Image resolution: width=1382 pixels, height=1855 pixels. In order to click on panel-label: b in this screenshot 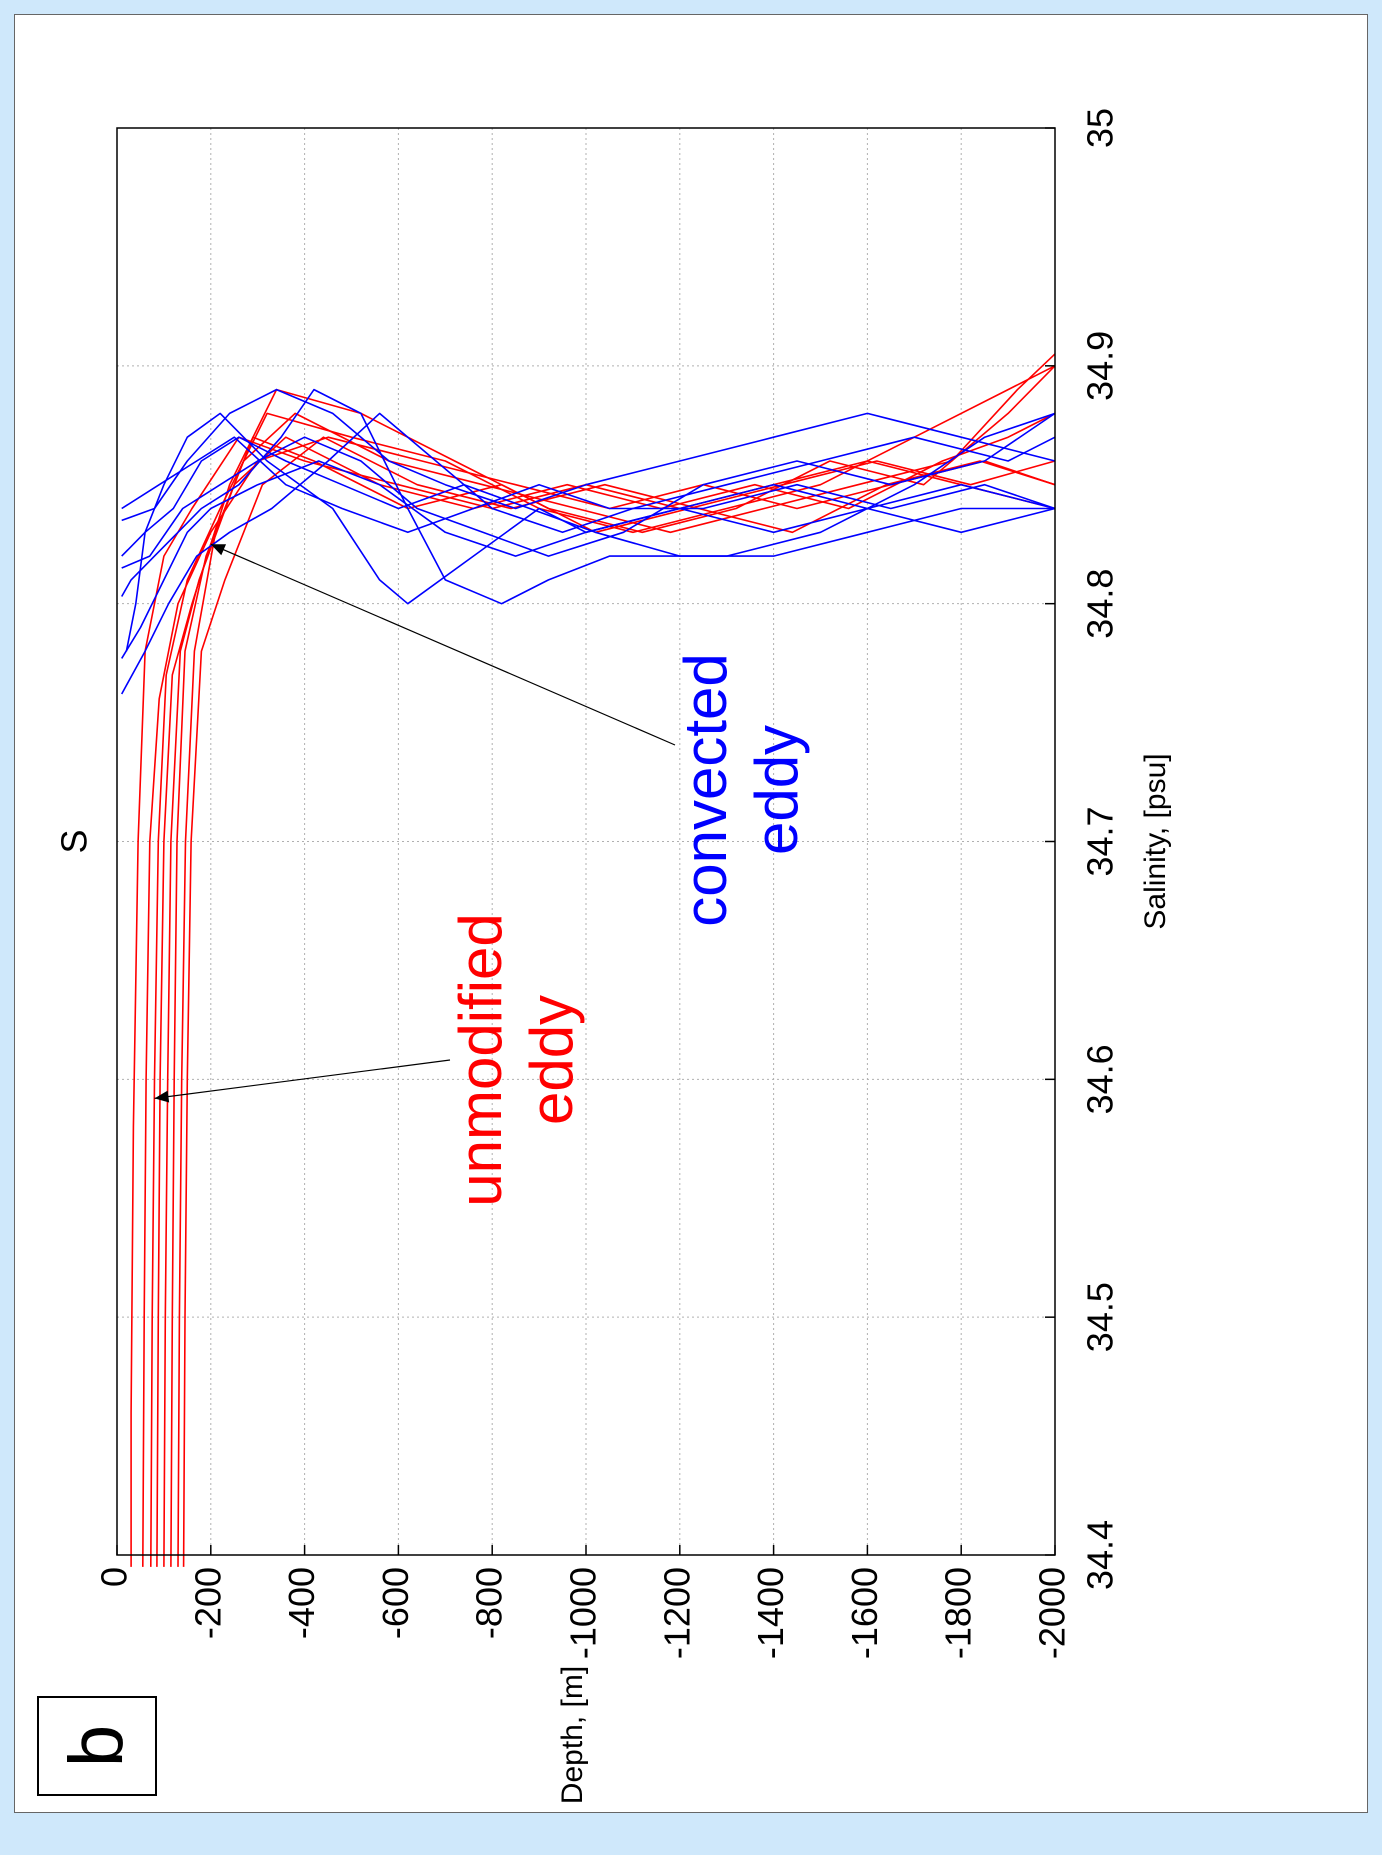, I will do `click(96, 1746)`.